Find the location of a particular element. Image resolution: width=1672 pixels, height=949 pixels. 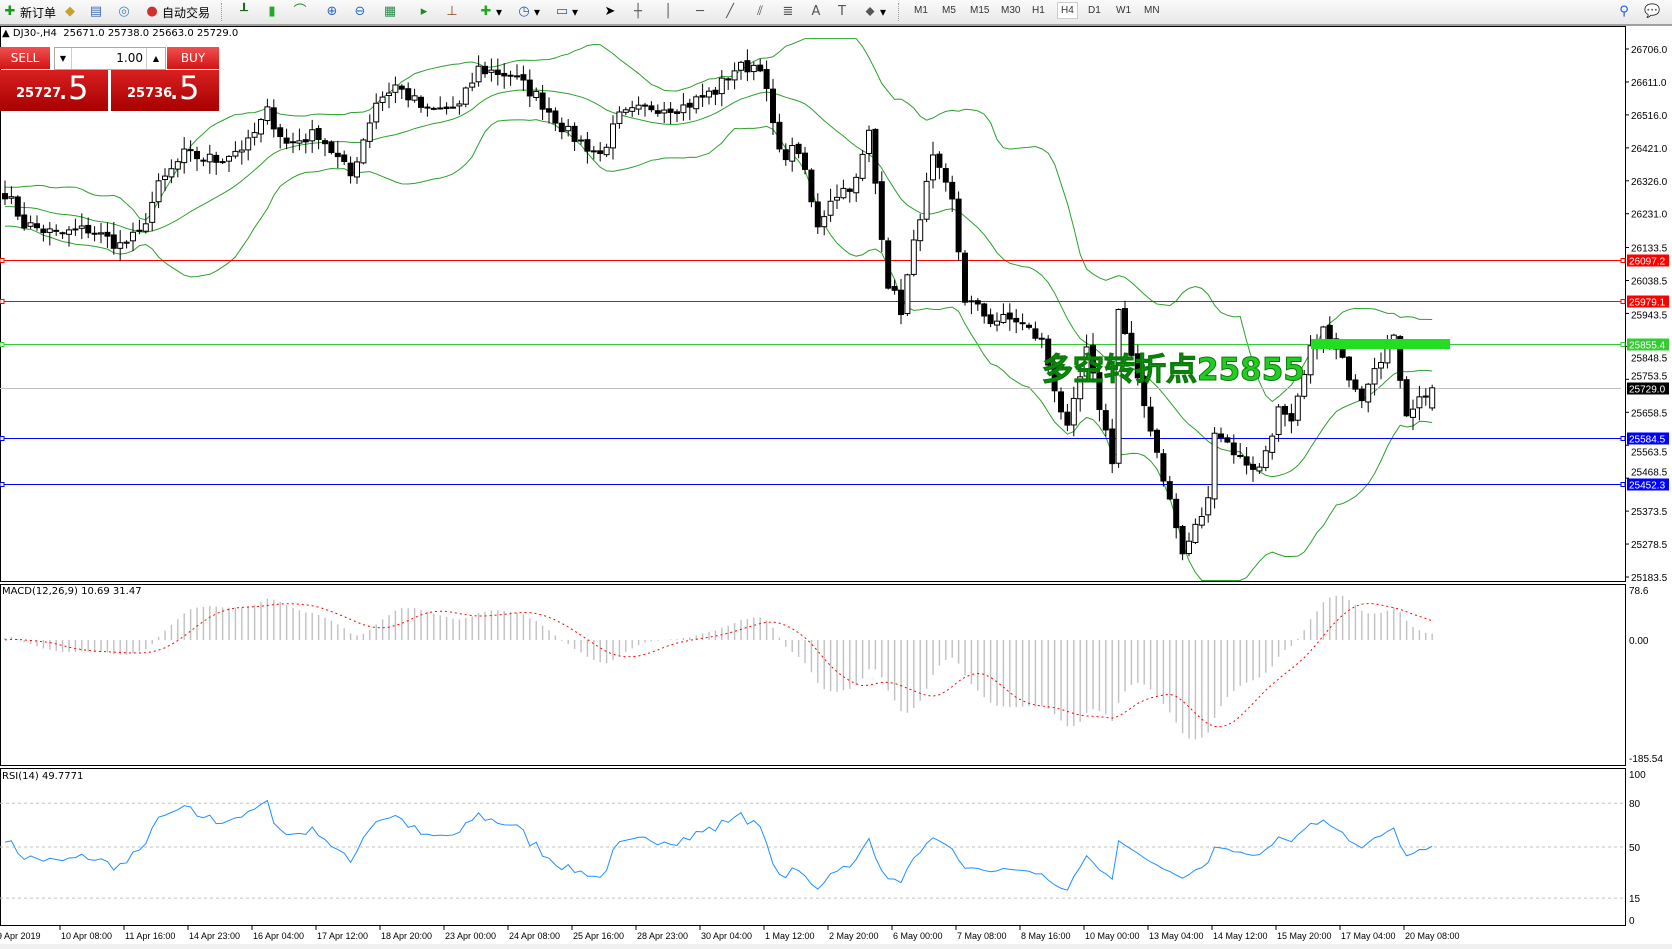

cursor-button: ➤ is located at coordinates (611, 12).